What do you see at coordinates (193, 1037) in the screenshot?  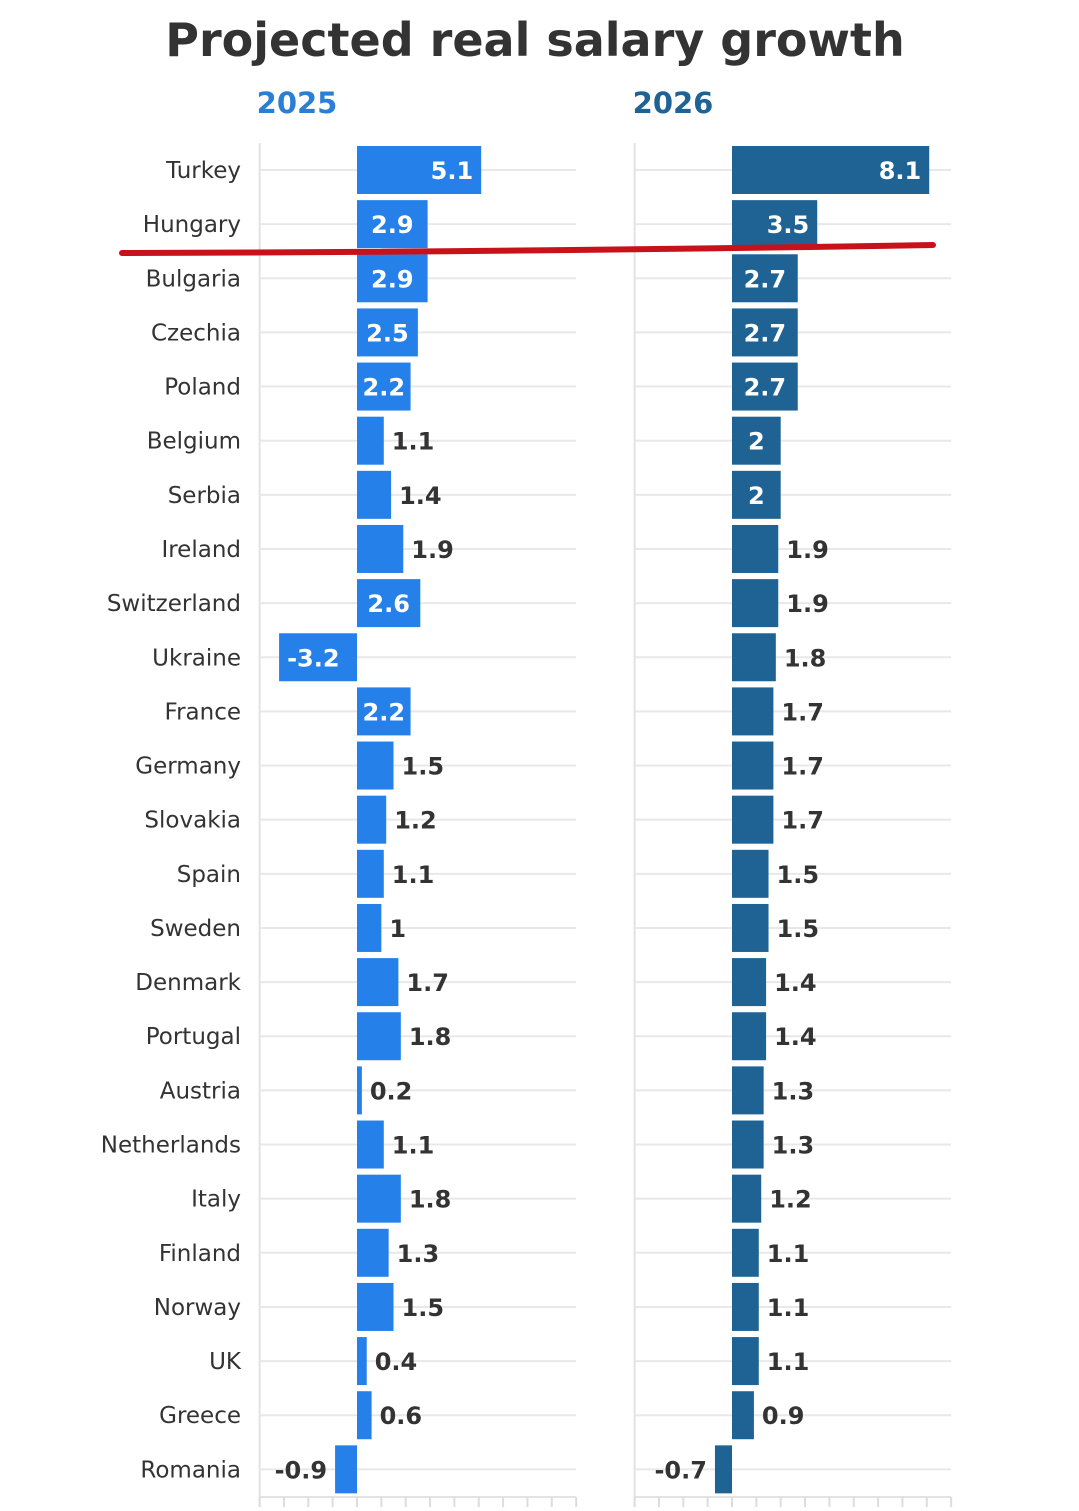 I see `category-label: Portugal` at bounding box center [193, 1037].